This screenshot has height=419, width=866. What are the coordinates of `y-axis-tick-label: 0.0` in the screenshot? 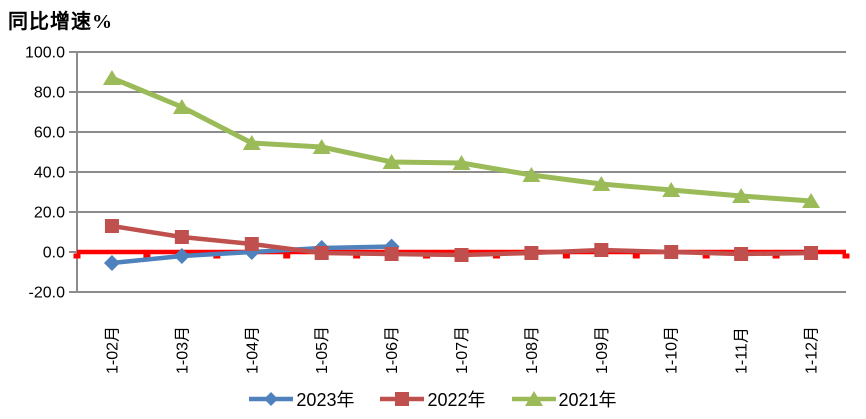 It's located at (54, 253).